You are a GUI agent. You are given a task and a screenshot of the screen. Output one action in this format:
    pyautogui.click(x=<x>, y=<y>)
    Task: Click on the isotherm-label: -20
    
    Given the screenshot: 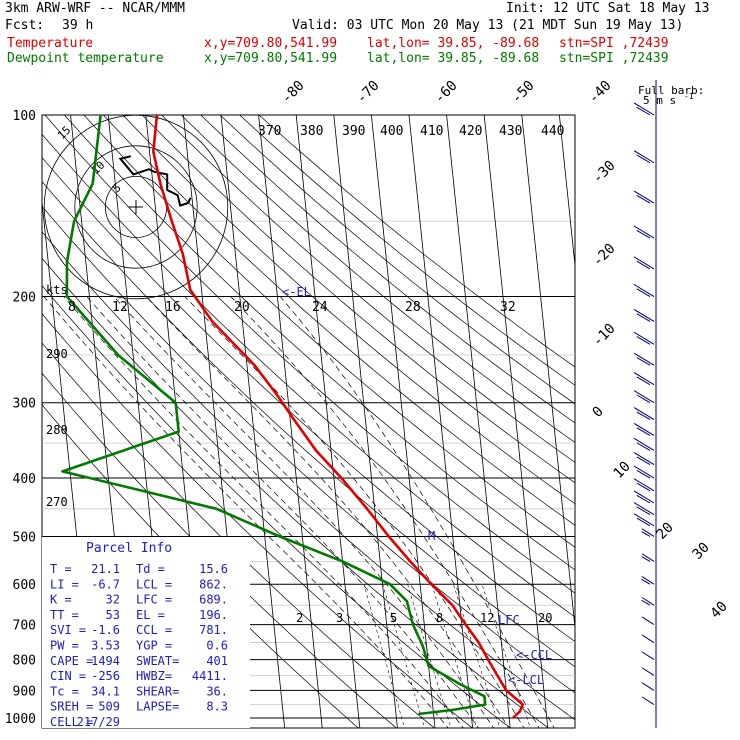 What is the action you would take?
    pyautogui.click(x=604, y=255)
    